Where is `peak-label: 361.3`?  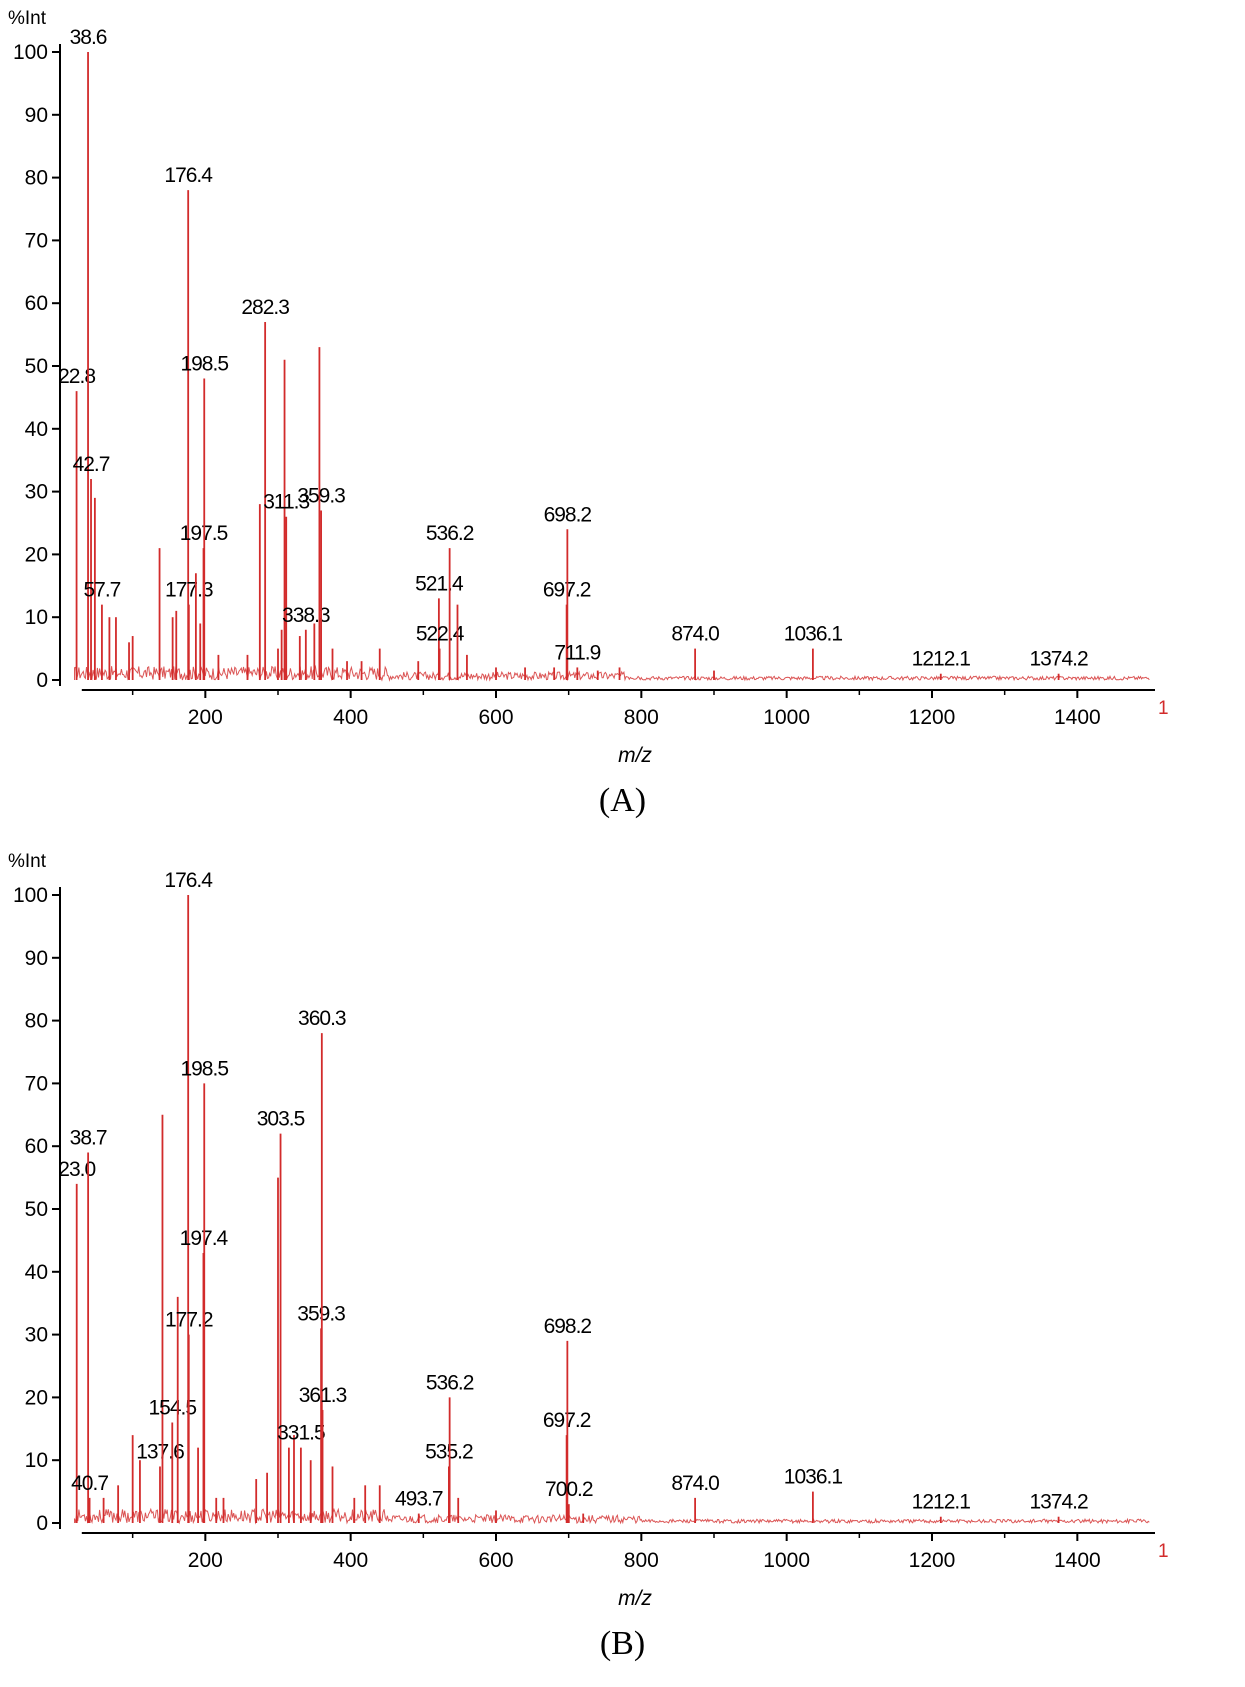 peak-label: 361.3 is located at coordinates (323, 1395).